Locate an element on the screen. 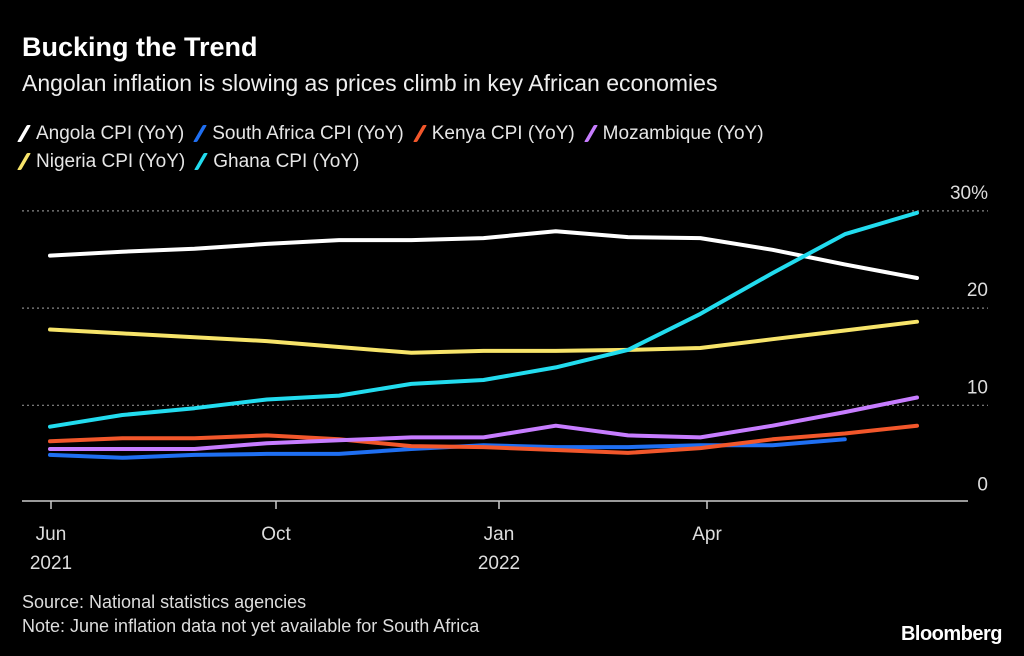 This screenshot has width=1024, height=656. x-tick-label: Oct is located at coordinates (276, 534).